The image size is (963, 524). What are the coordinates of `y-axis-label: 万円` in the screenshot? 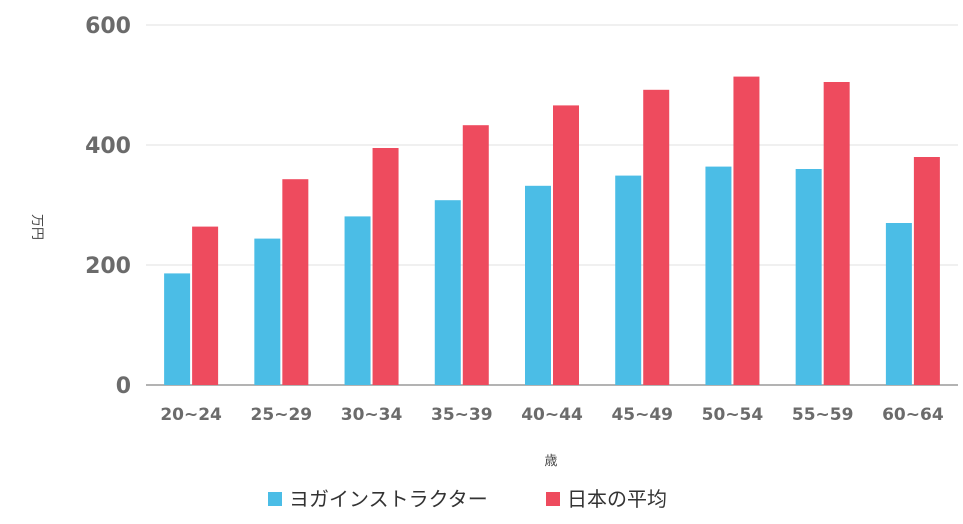 It's located at (36, 227).